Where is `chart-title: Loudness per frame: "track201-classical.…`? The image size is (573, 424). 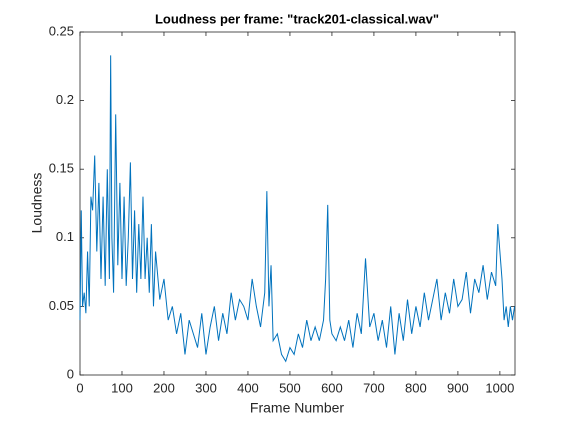 chart-title: Loudness per frame: "track201-classical.… is located at coordinates (297, 18).